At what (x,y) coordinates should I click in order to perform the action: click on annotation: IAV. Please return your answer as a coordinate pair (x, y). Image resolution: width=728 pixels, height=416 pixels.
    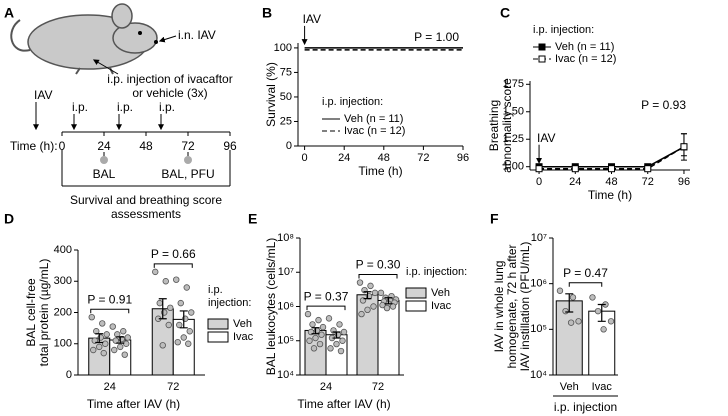
    Looking at the image, I should click on (546, 138).